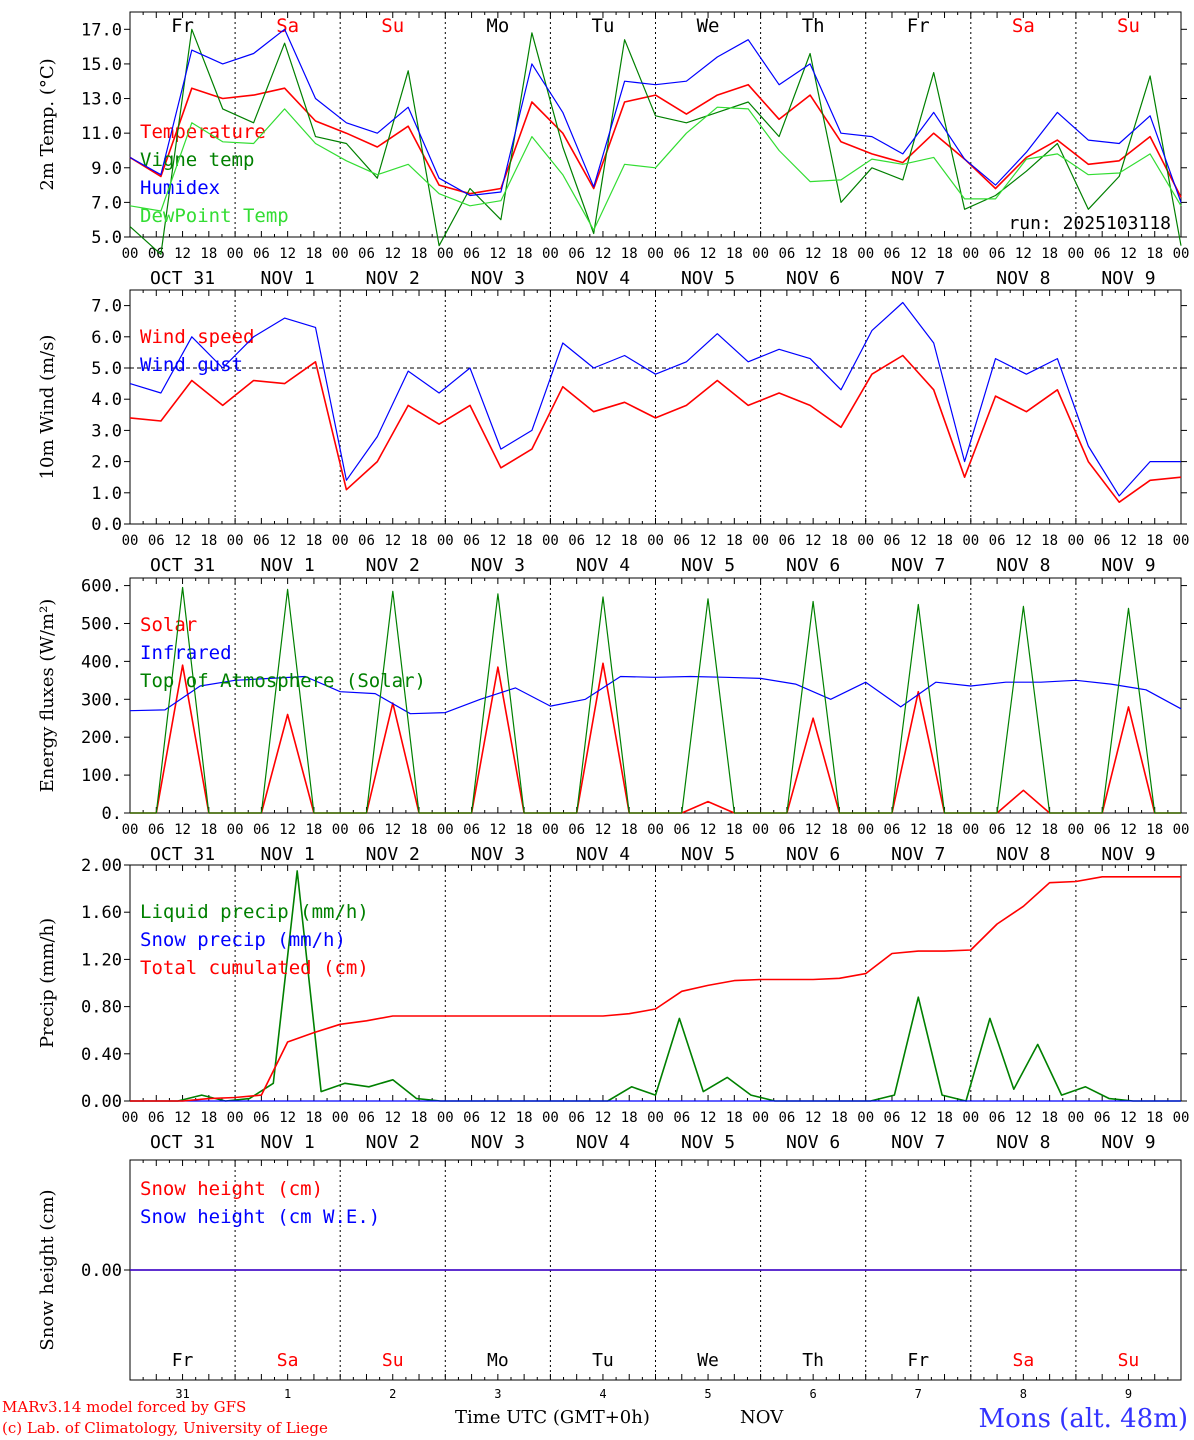 This screenshot has height=1440, width=1194. I want to click on day-number-label: 6, so click(813, 1394).